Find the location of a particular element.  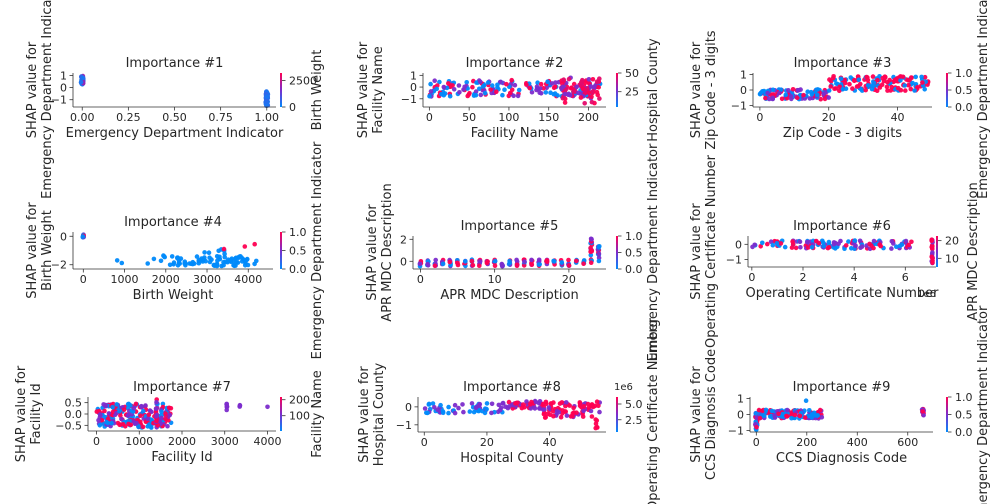

x-tick-label: 1.00 is located at coordinates (267, 117).